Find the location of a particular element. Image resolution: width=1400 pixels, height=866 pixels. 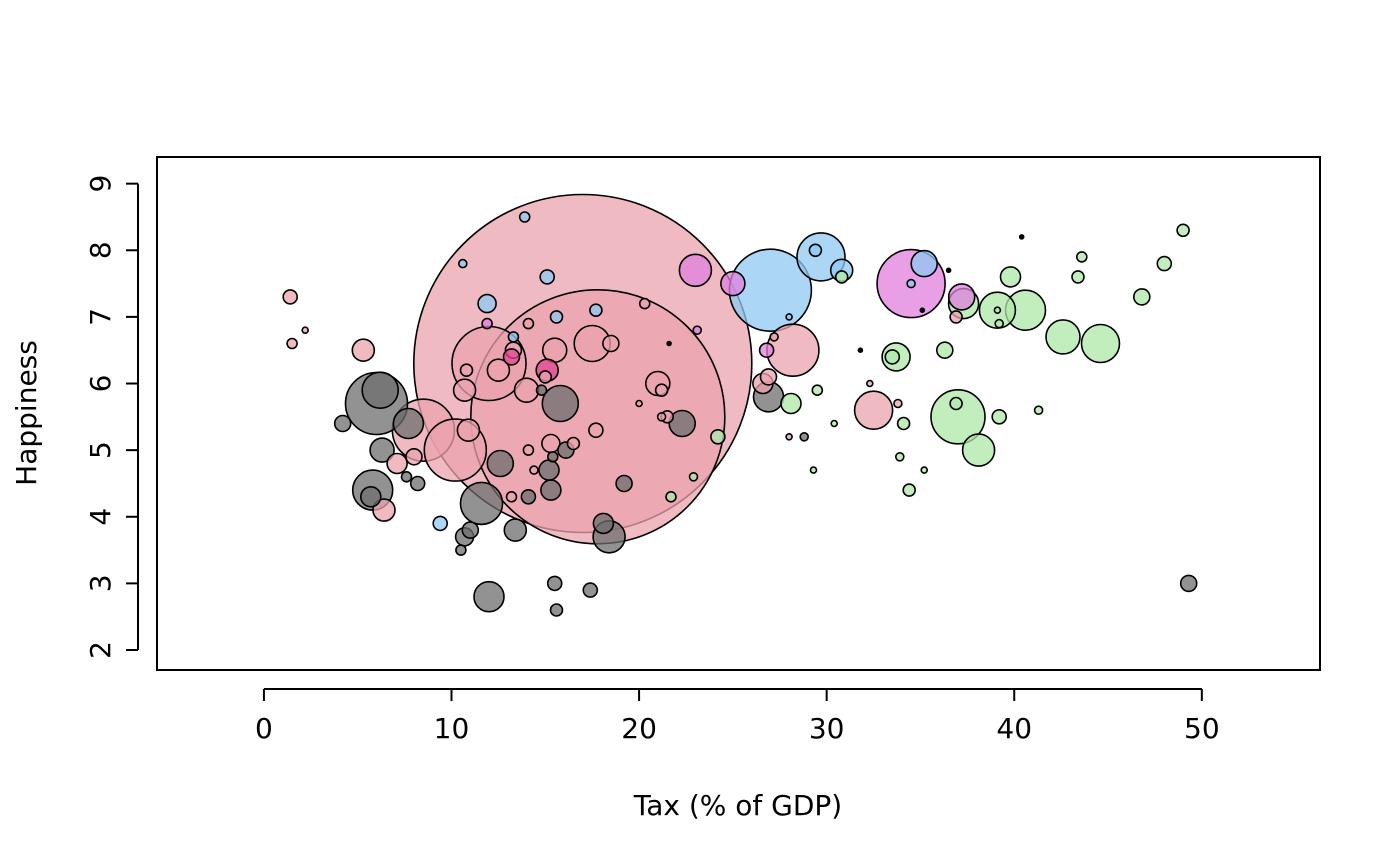

y-tick-label: 8 is located at coordinates (100, 250).